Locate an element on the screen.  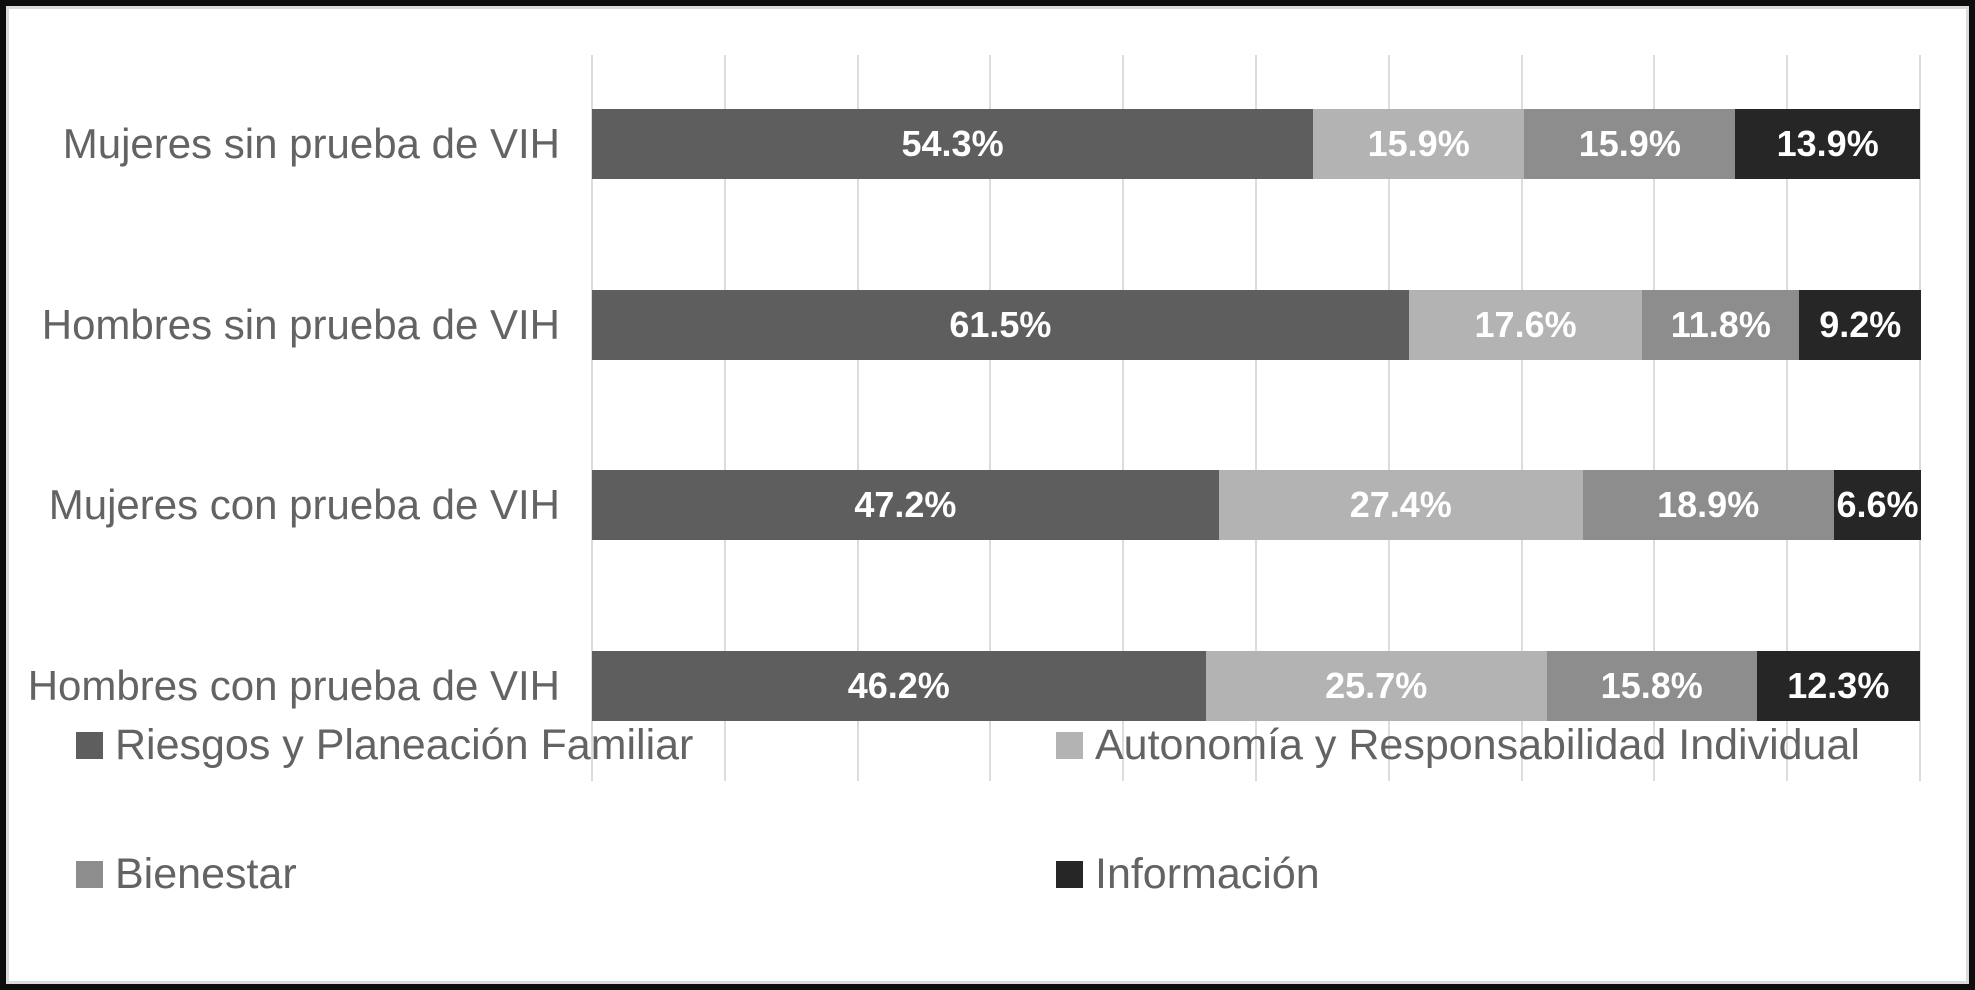
legend-item: Bienestar is located at coordinates (186, 874).